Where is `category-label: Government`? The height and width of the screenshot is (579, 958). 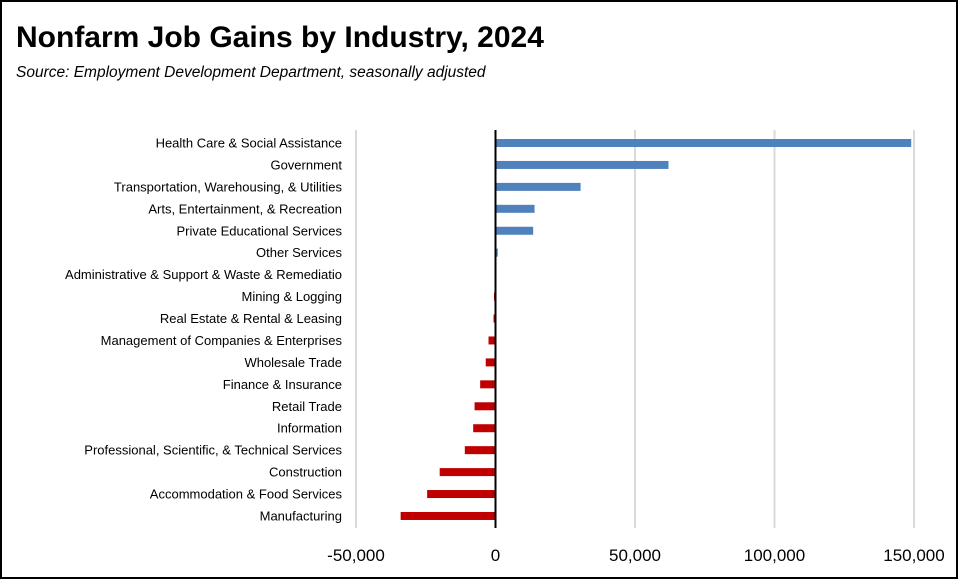
category-label: Government is located at coordinates (306, 164).